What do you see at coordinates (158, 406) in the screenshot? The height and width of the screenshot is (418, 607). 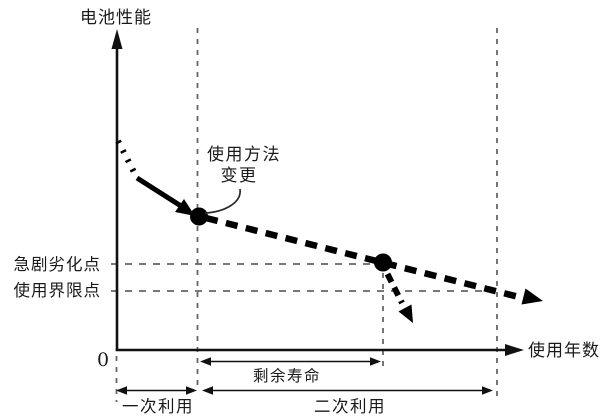 I see `primary-use-label: 一次利用` at bounding box center [158, 406].